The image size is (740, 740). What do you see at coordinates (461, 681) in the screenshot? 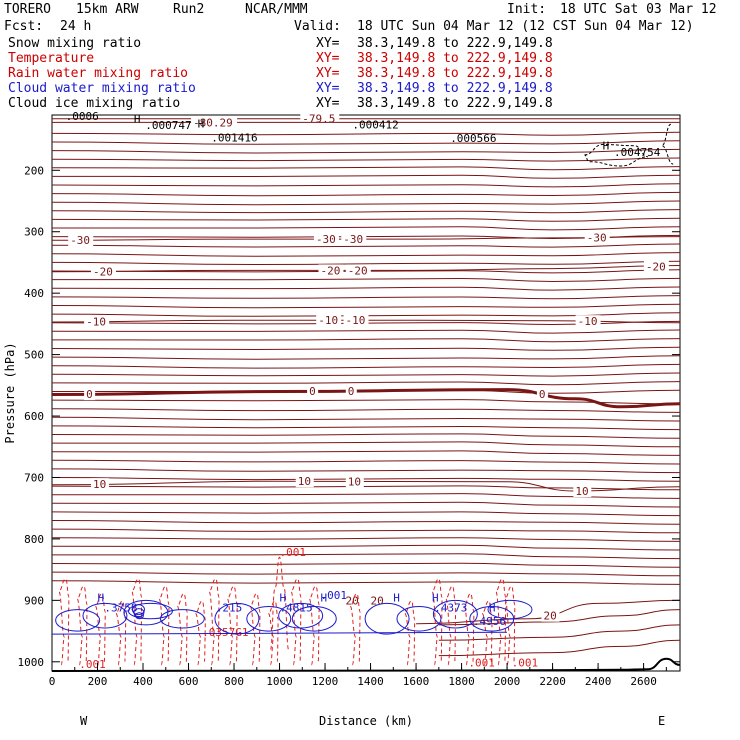
I see `x-tick-label: 1800` at bounding box center [461, 681].